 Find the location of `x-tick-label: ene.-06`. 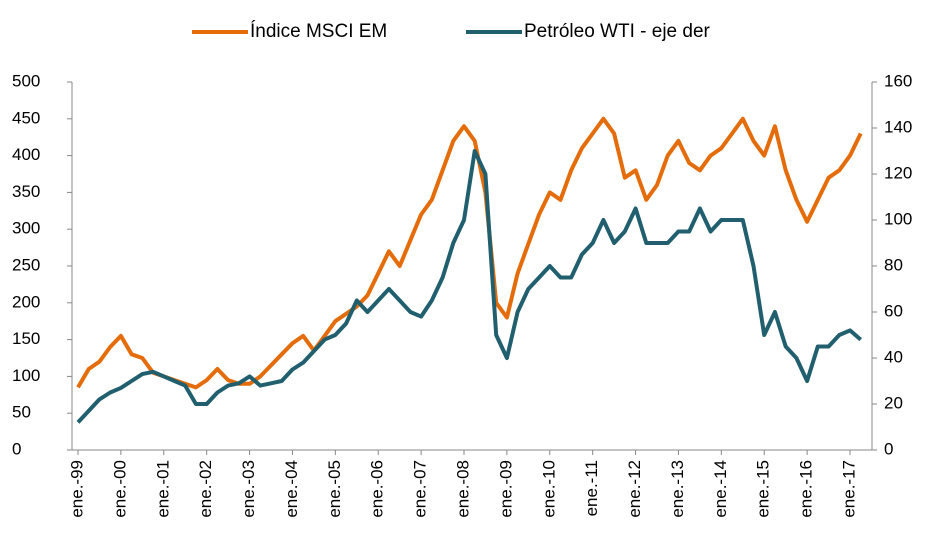

x-tick-label: ene.-06 is located at coordinates (377, 489).